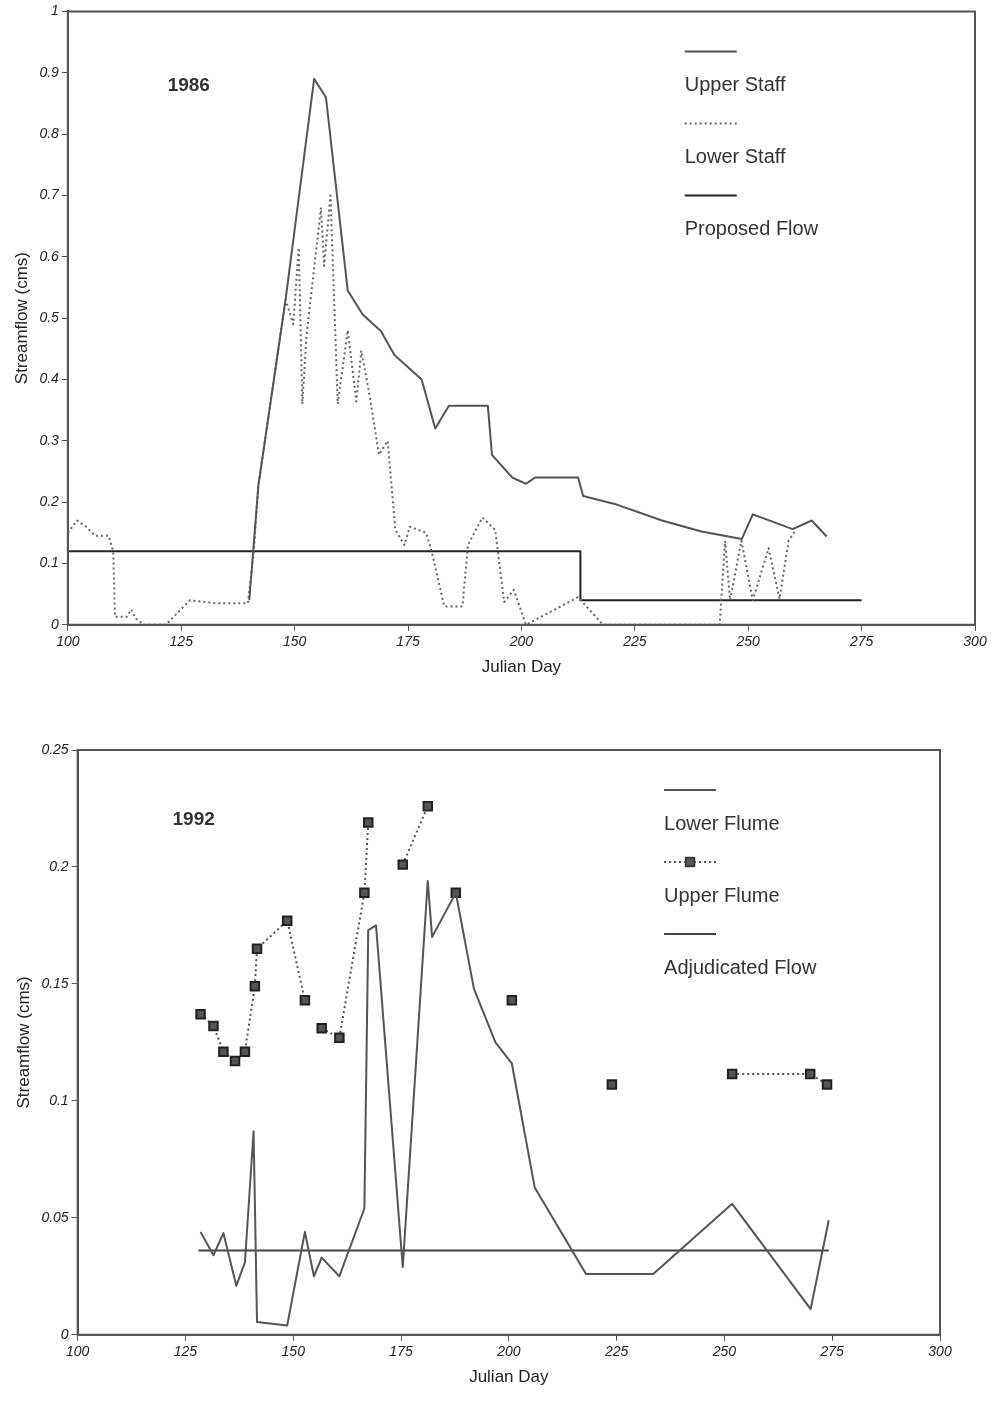  I want to click on y-tick-label: 0.3, so click(49, 439).